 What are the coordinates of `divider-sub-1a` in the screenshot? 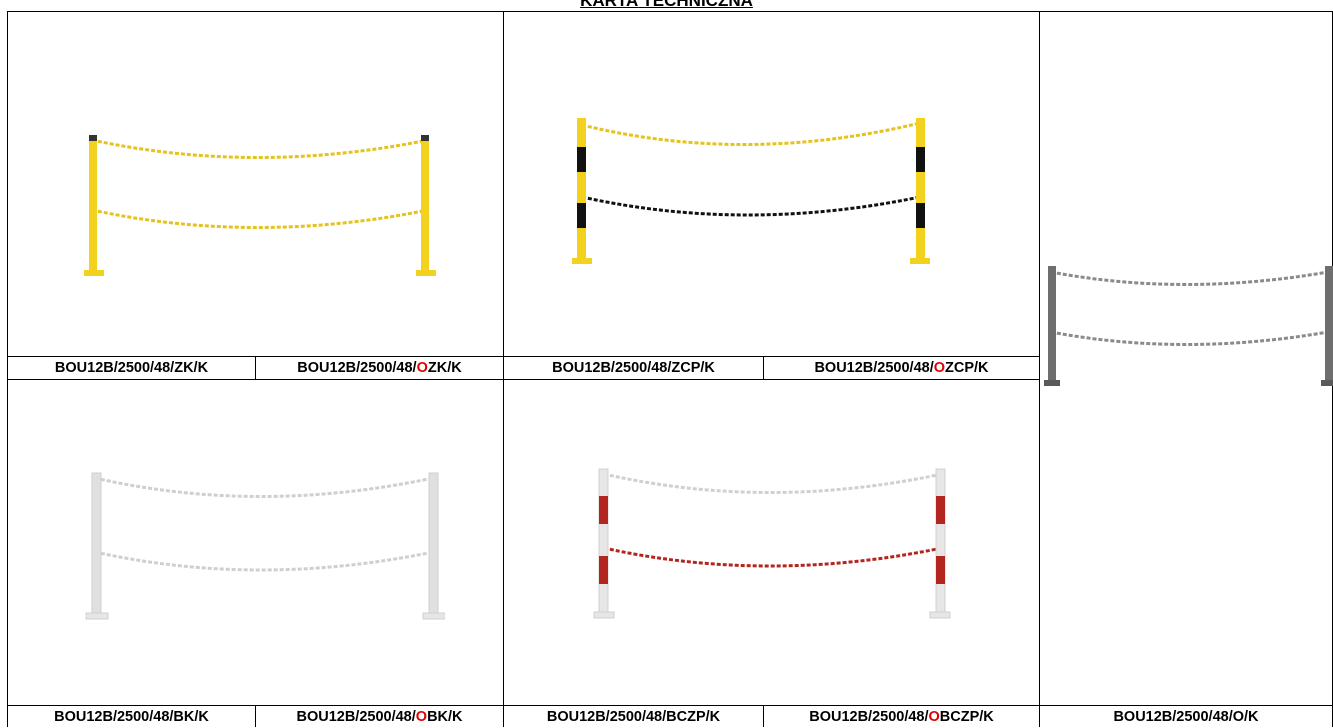 It's located at (255, 368).